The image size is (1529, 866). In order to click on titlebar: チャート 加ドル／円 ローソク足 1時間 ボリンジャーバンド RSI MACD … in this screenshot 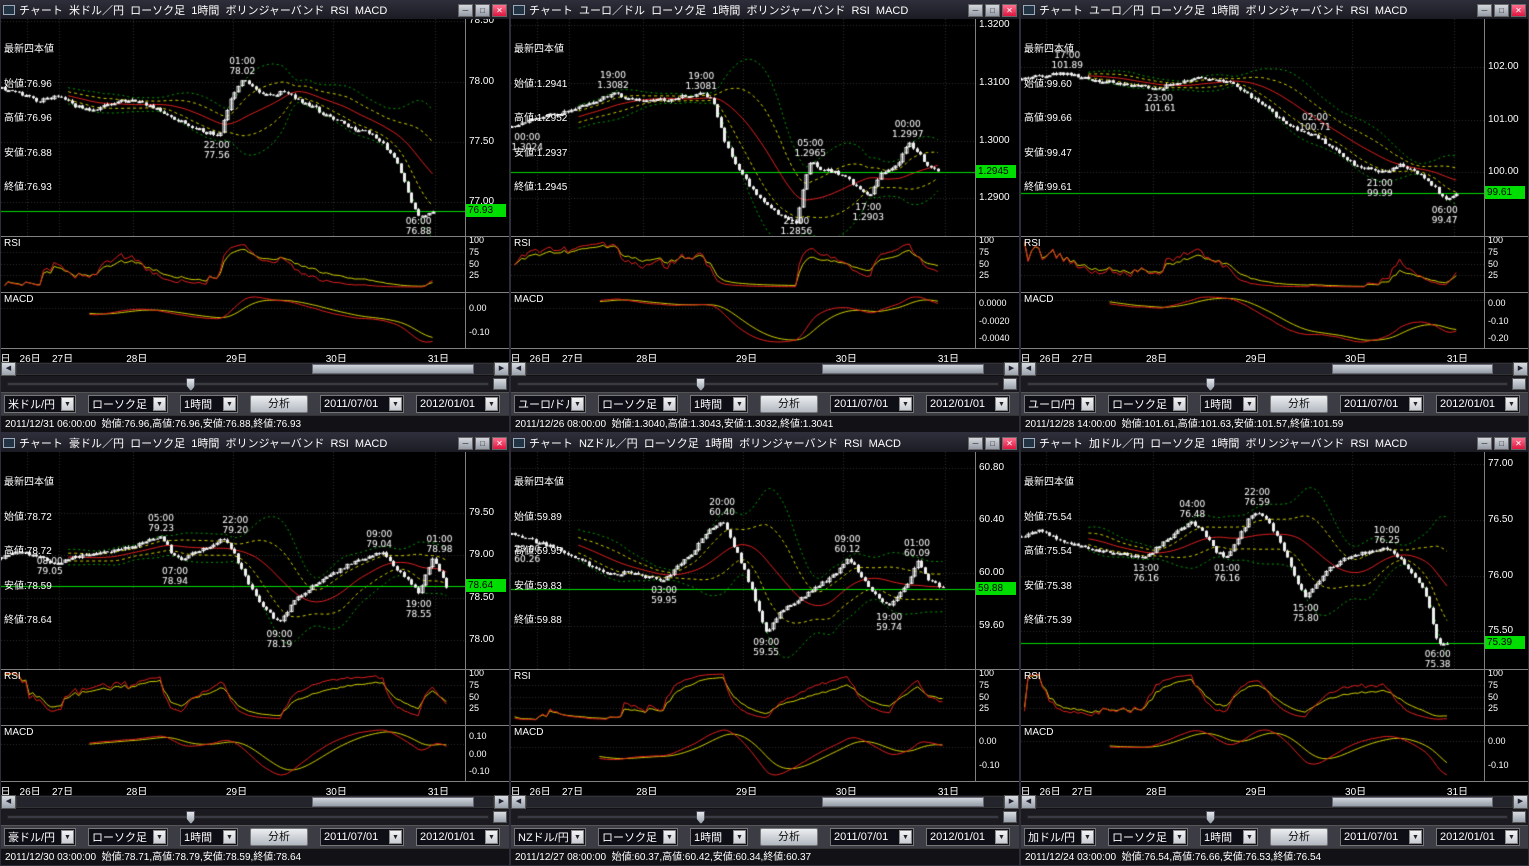, I will do `click(1274, 443)`.